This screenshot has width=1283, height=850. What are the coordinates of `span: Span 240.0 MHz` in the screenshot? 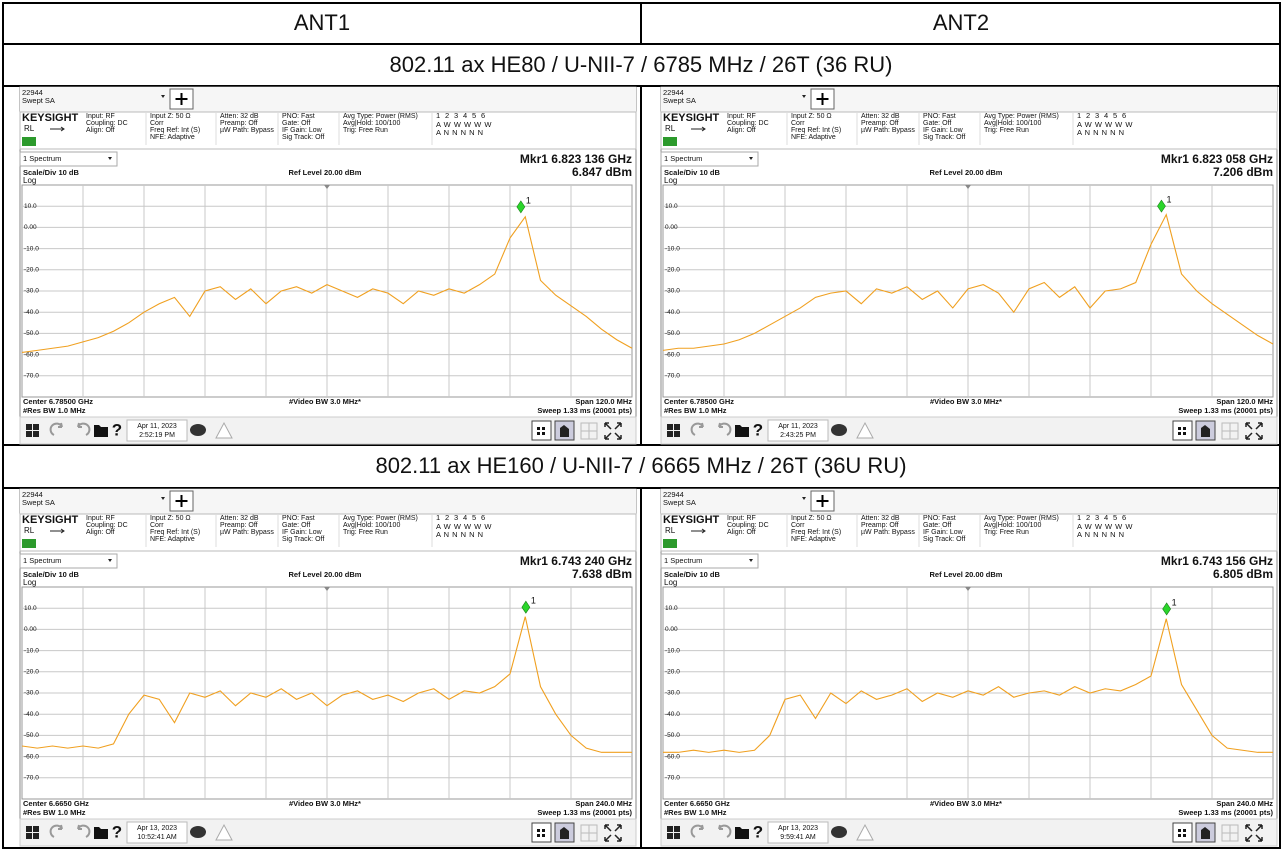 It's located at (603, 803).